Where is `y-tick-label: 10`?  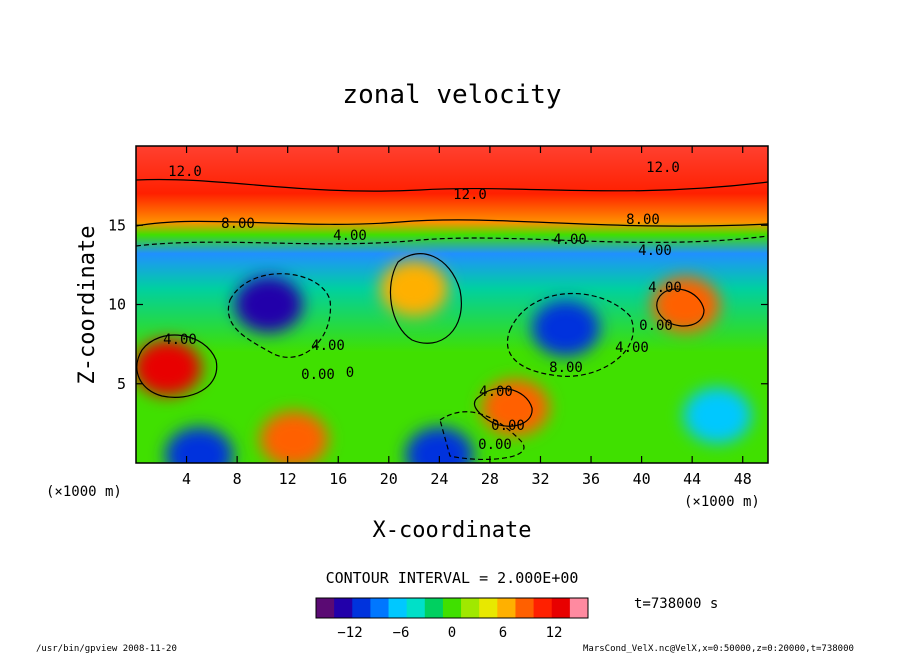 y-tick-label: 10 is located at coordinates (117, 305).